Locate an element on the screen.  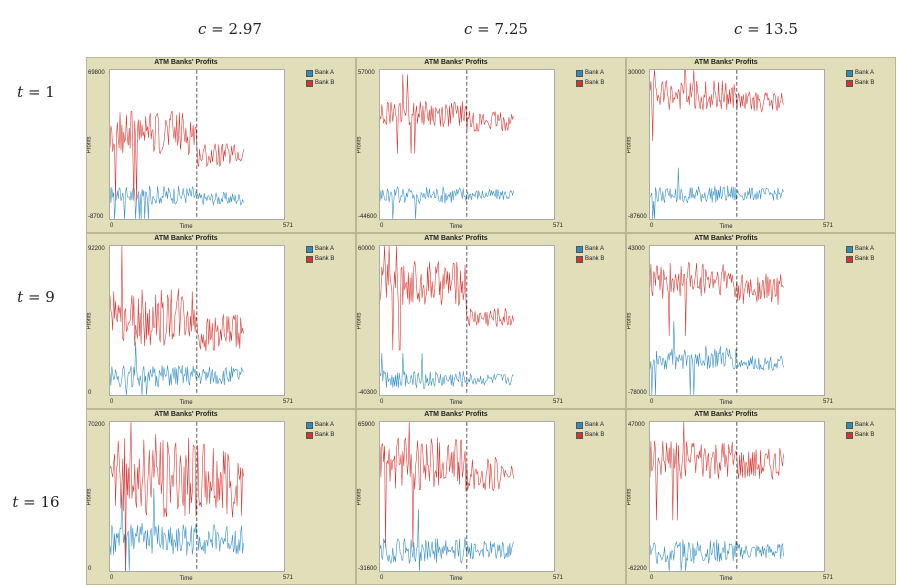
y-axis-min-label: -87600 is located at coordinates (637, 217).